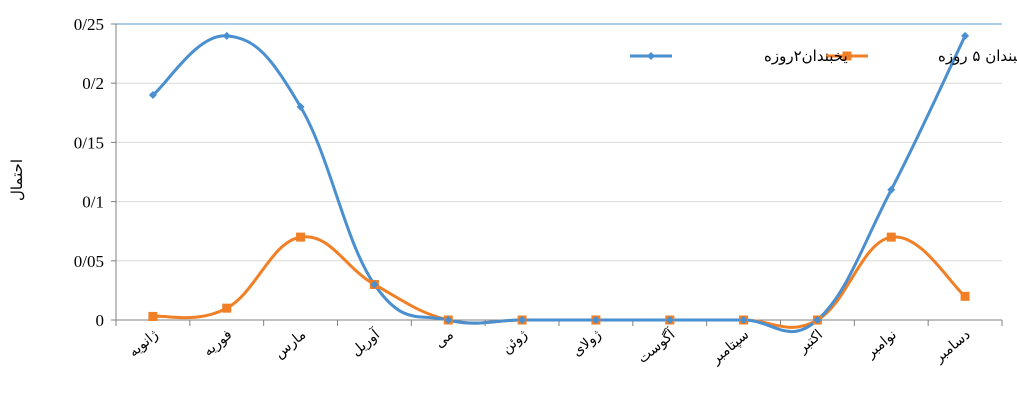 The height and width of the screenshot is (394, 1017). Describe the element at coordinates (93, 202) in the screenshot. I see `y-tick-label: 0/1` at that location.